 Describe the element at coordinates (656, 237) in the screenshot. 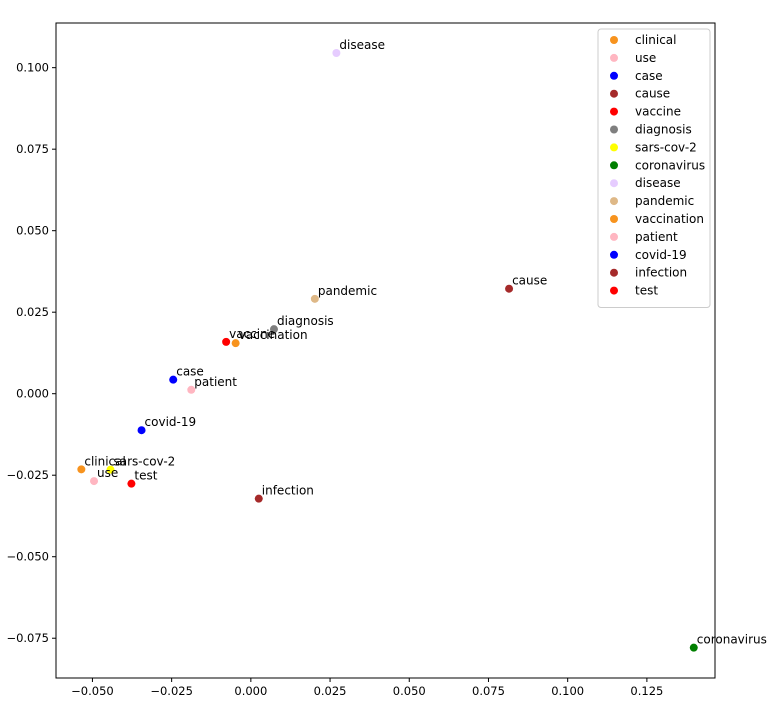

I see `legend-label-patient: patient` at that location.